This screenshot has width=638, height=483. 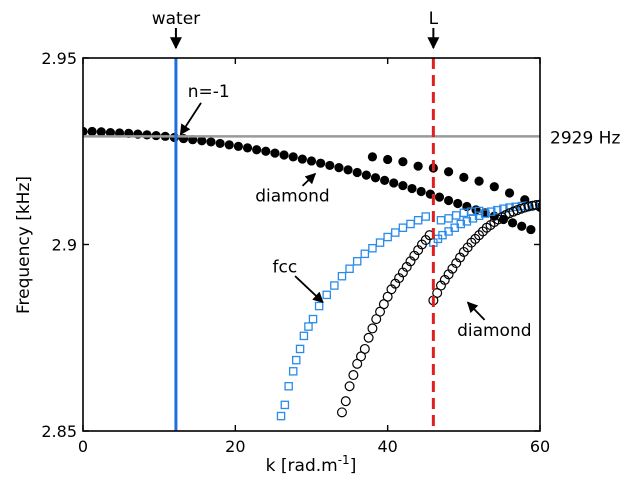 I want to click on x-tick-label: 20, so click(x=235, y=446).